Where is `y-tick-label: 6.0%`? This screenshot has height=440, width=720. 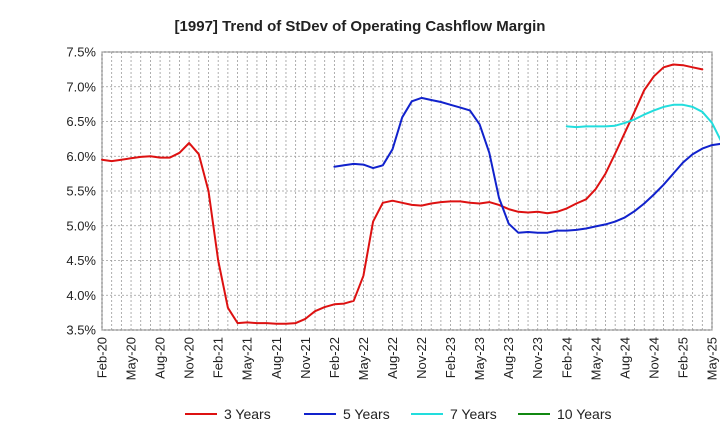 y-tick-label: 6.0% is located at coordinates (81, 156).